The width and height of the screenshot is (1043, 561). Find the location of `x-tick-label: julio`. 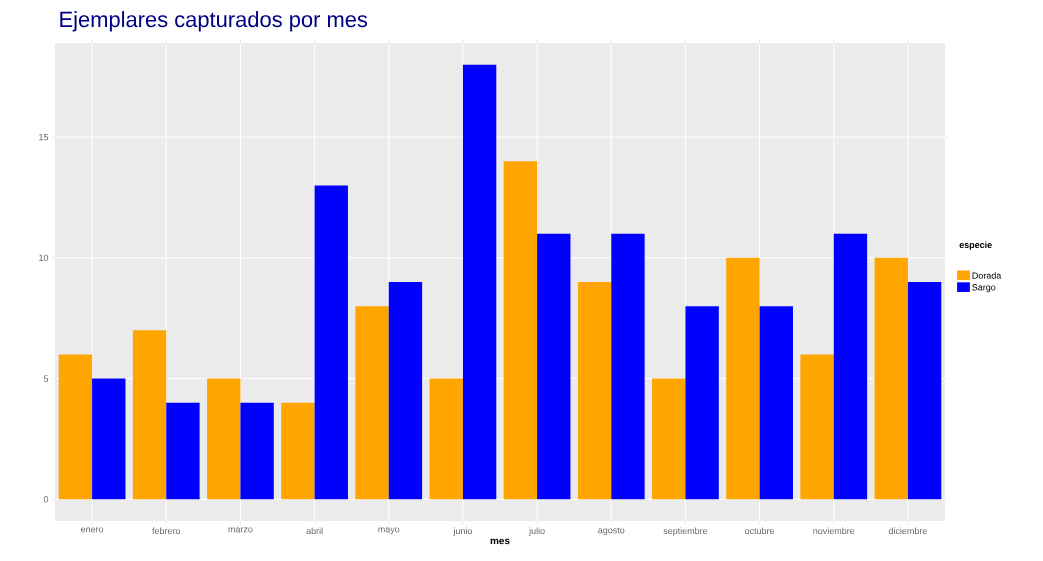

x-tick-label: julio is located at coordinates (536, 531).